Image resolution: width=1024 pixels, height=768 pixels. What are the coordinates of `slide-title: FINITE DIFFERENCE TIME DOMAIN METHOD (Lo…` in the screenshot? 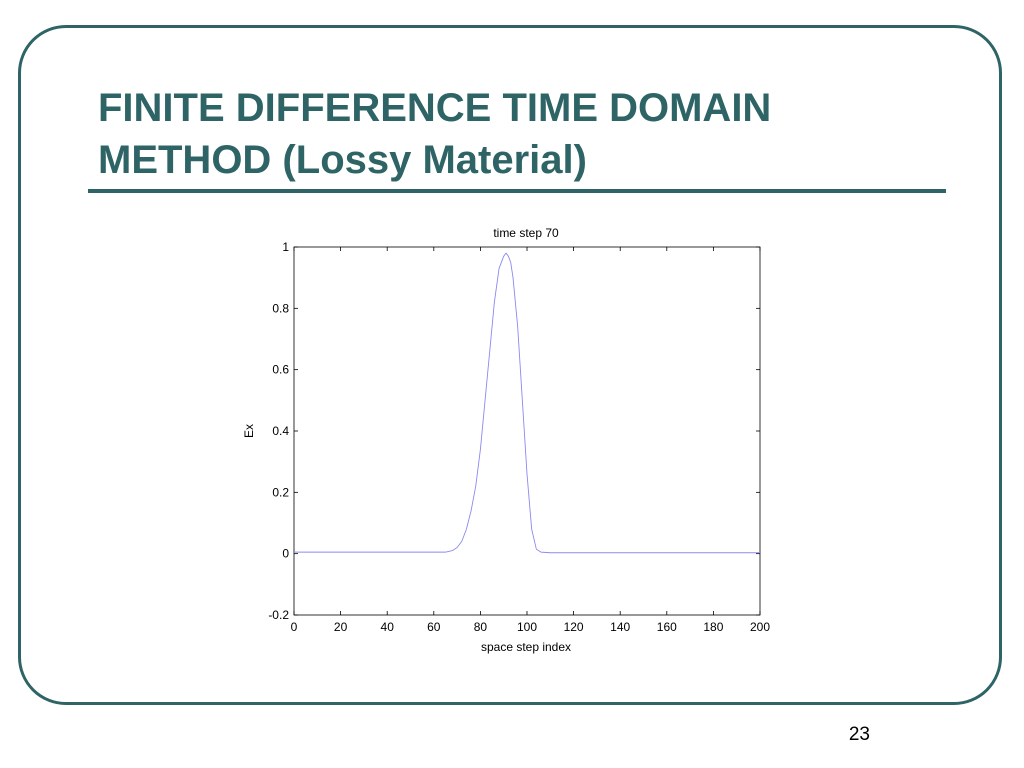 It's located at (528, 134).